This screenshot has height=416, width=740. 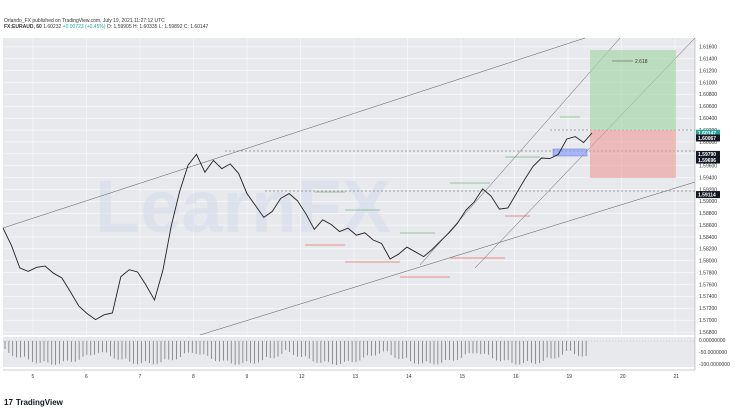 What do you see at coordinates (708, 262) in the screenshot?
I see `y-tick-label: 1.58000` at bounding box center [708, 262].